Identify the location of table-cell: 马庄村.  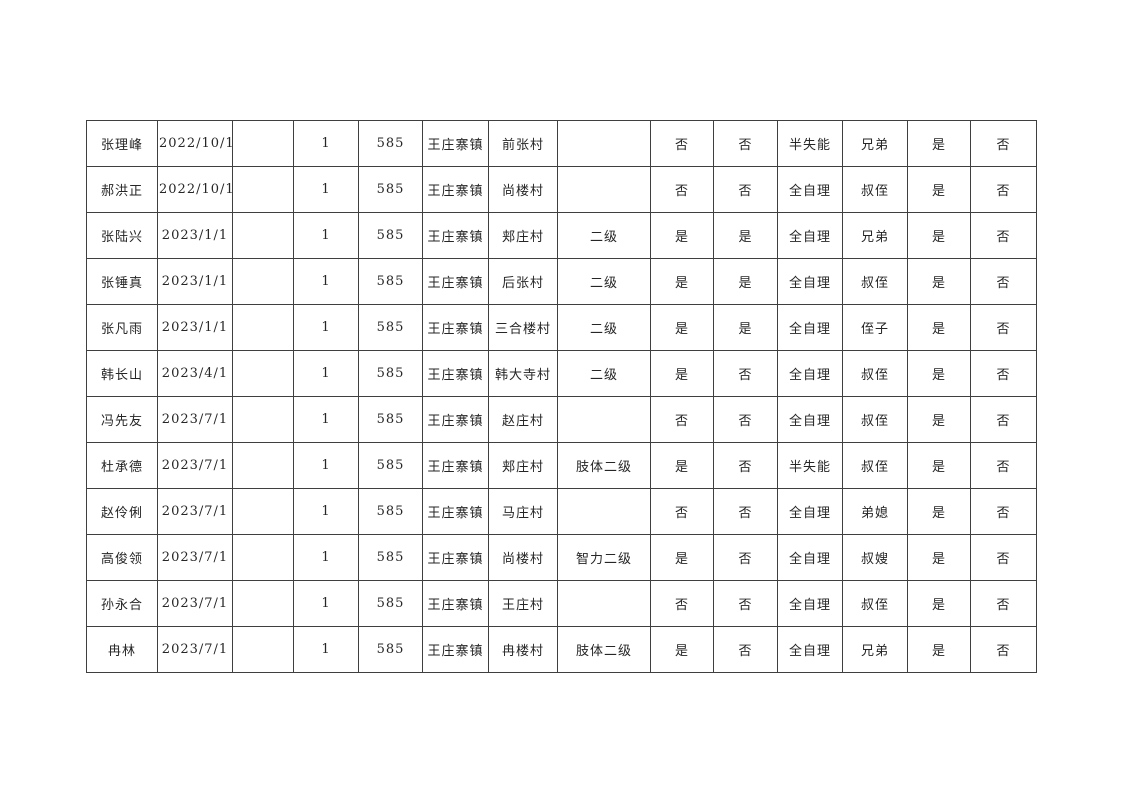
(523, 511).